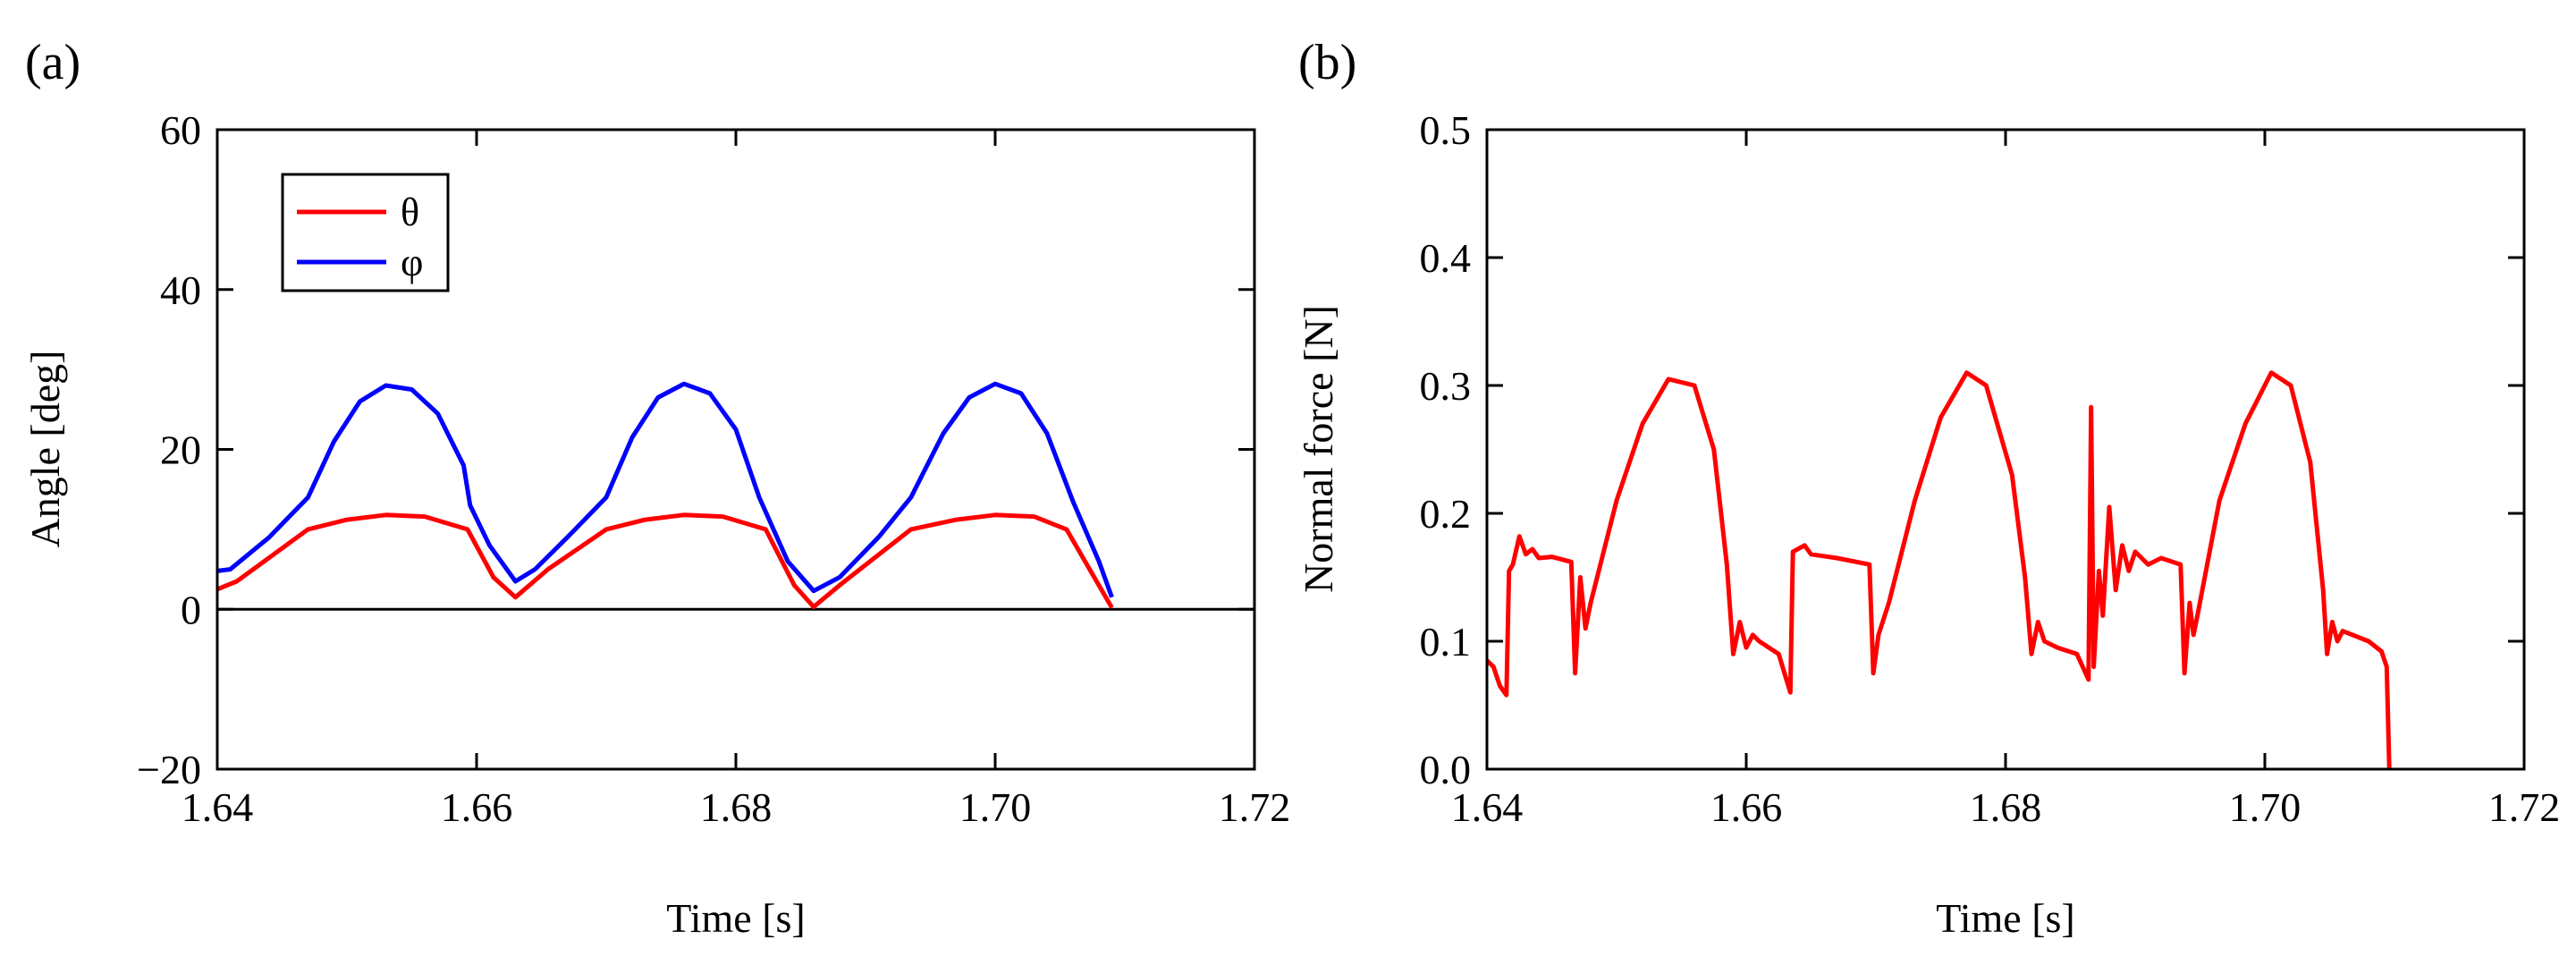  What do you see at coordinates (1446, 258) in the screenshot?
I see `y-tick-label: 0.4` at bounding box center [1446, 258].